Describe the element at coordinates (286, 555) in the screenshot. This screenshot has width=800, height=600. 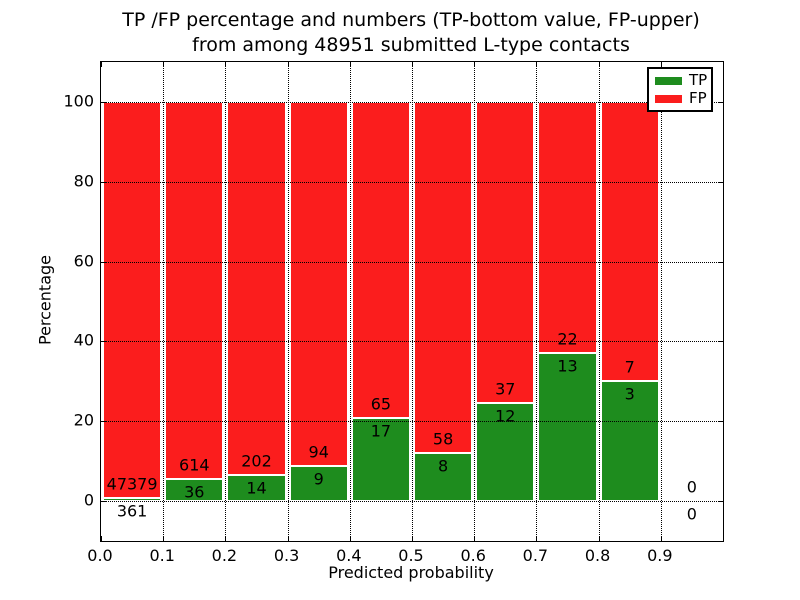
I see `x-tick-label: 0.3` at that location.